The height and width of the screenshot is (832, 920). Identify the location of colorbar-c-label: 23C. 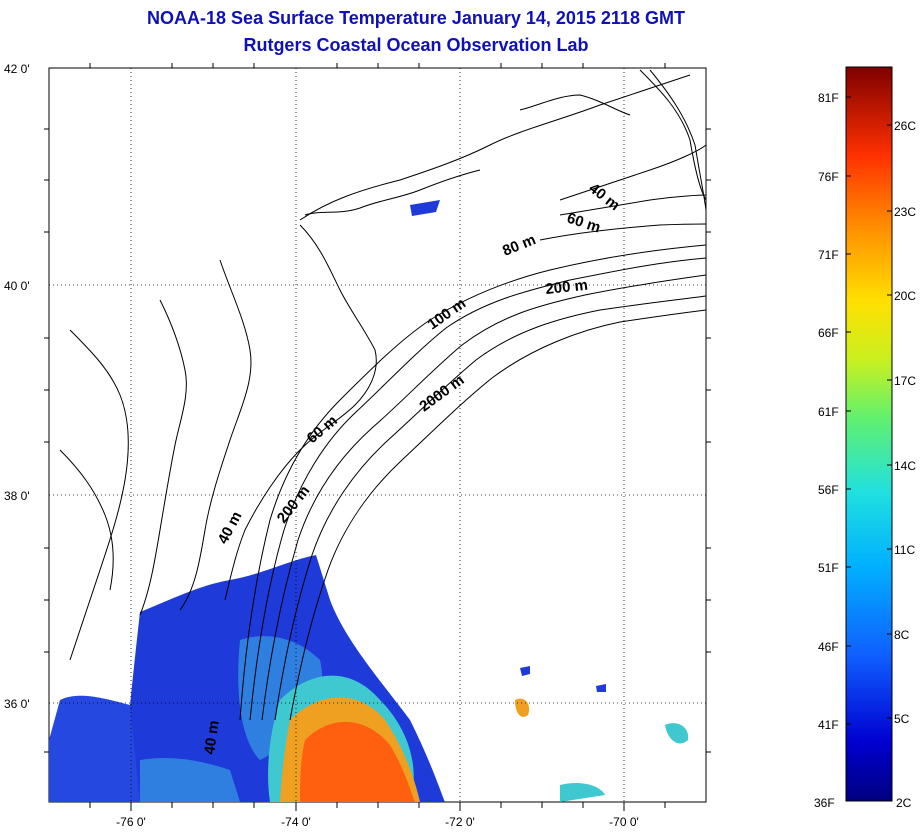
(905, 212).